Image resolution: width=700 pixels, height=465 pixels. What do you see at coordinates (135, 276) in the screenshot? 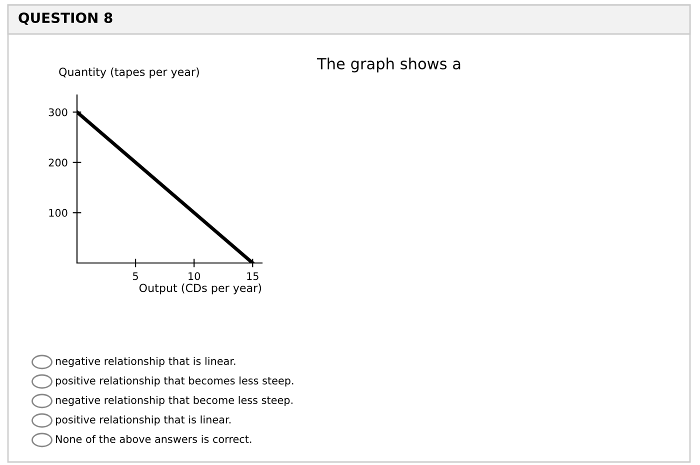
I see `x-tick-label: 5` at bounding box center [135, 276].